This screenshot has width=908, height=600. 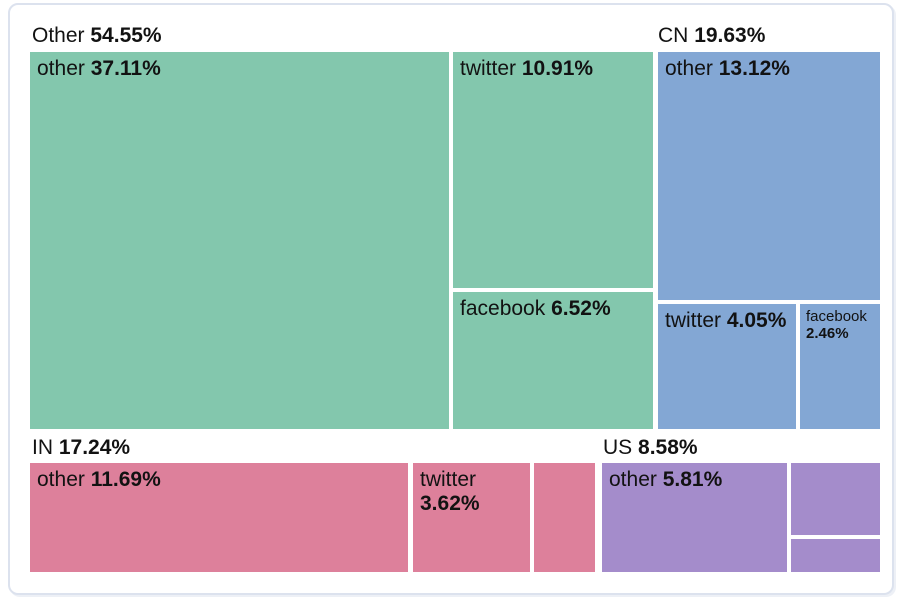 I want to click on cell-label: twitter 3.62%, so click(x=471, y=491).